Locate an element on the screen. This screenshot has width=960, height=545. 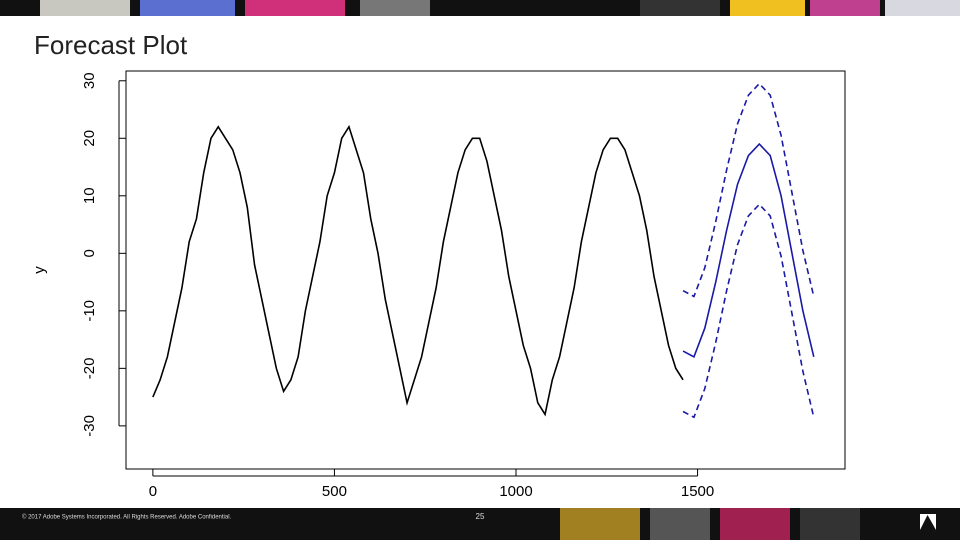
y-tick-label: -30 is located at coordinates (89, 426).